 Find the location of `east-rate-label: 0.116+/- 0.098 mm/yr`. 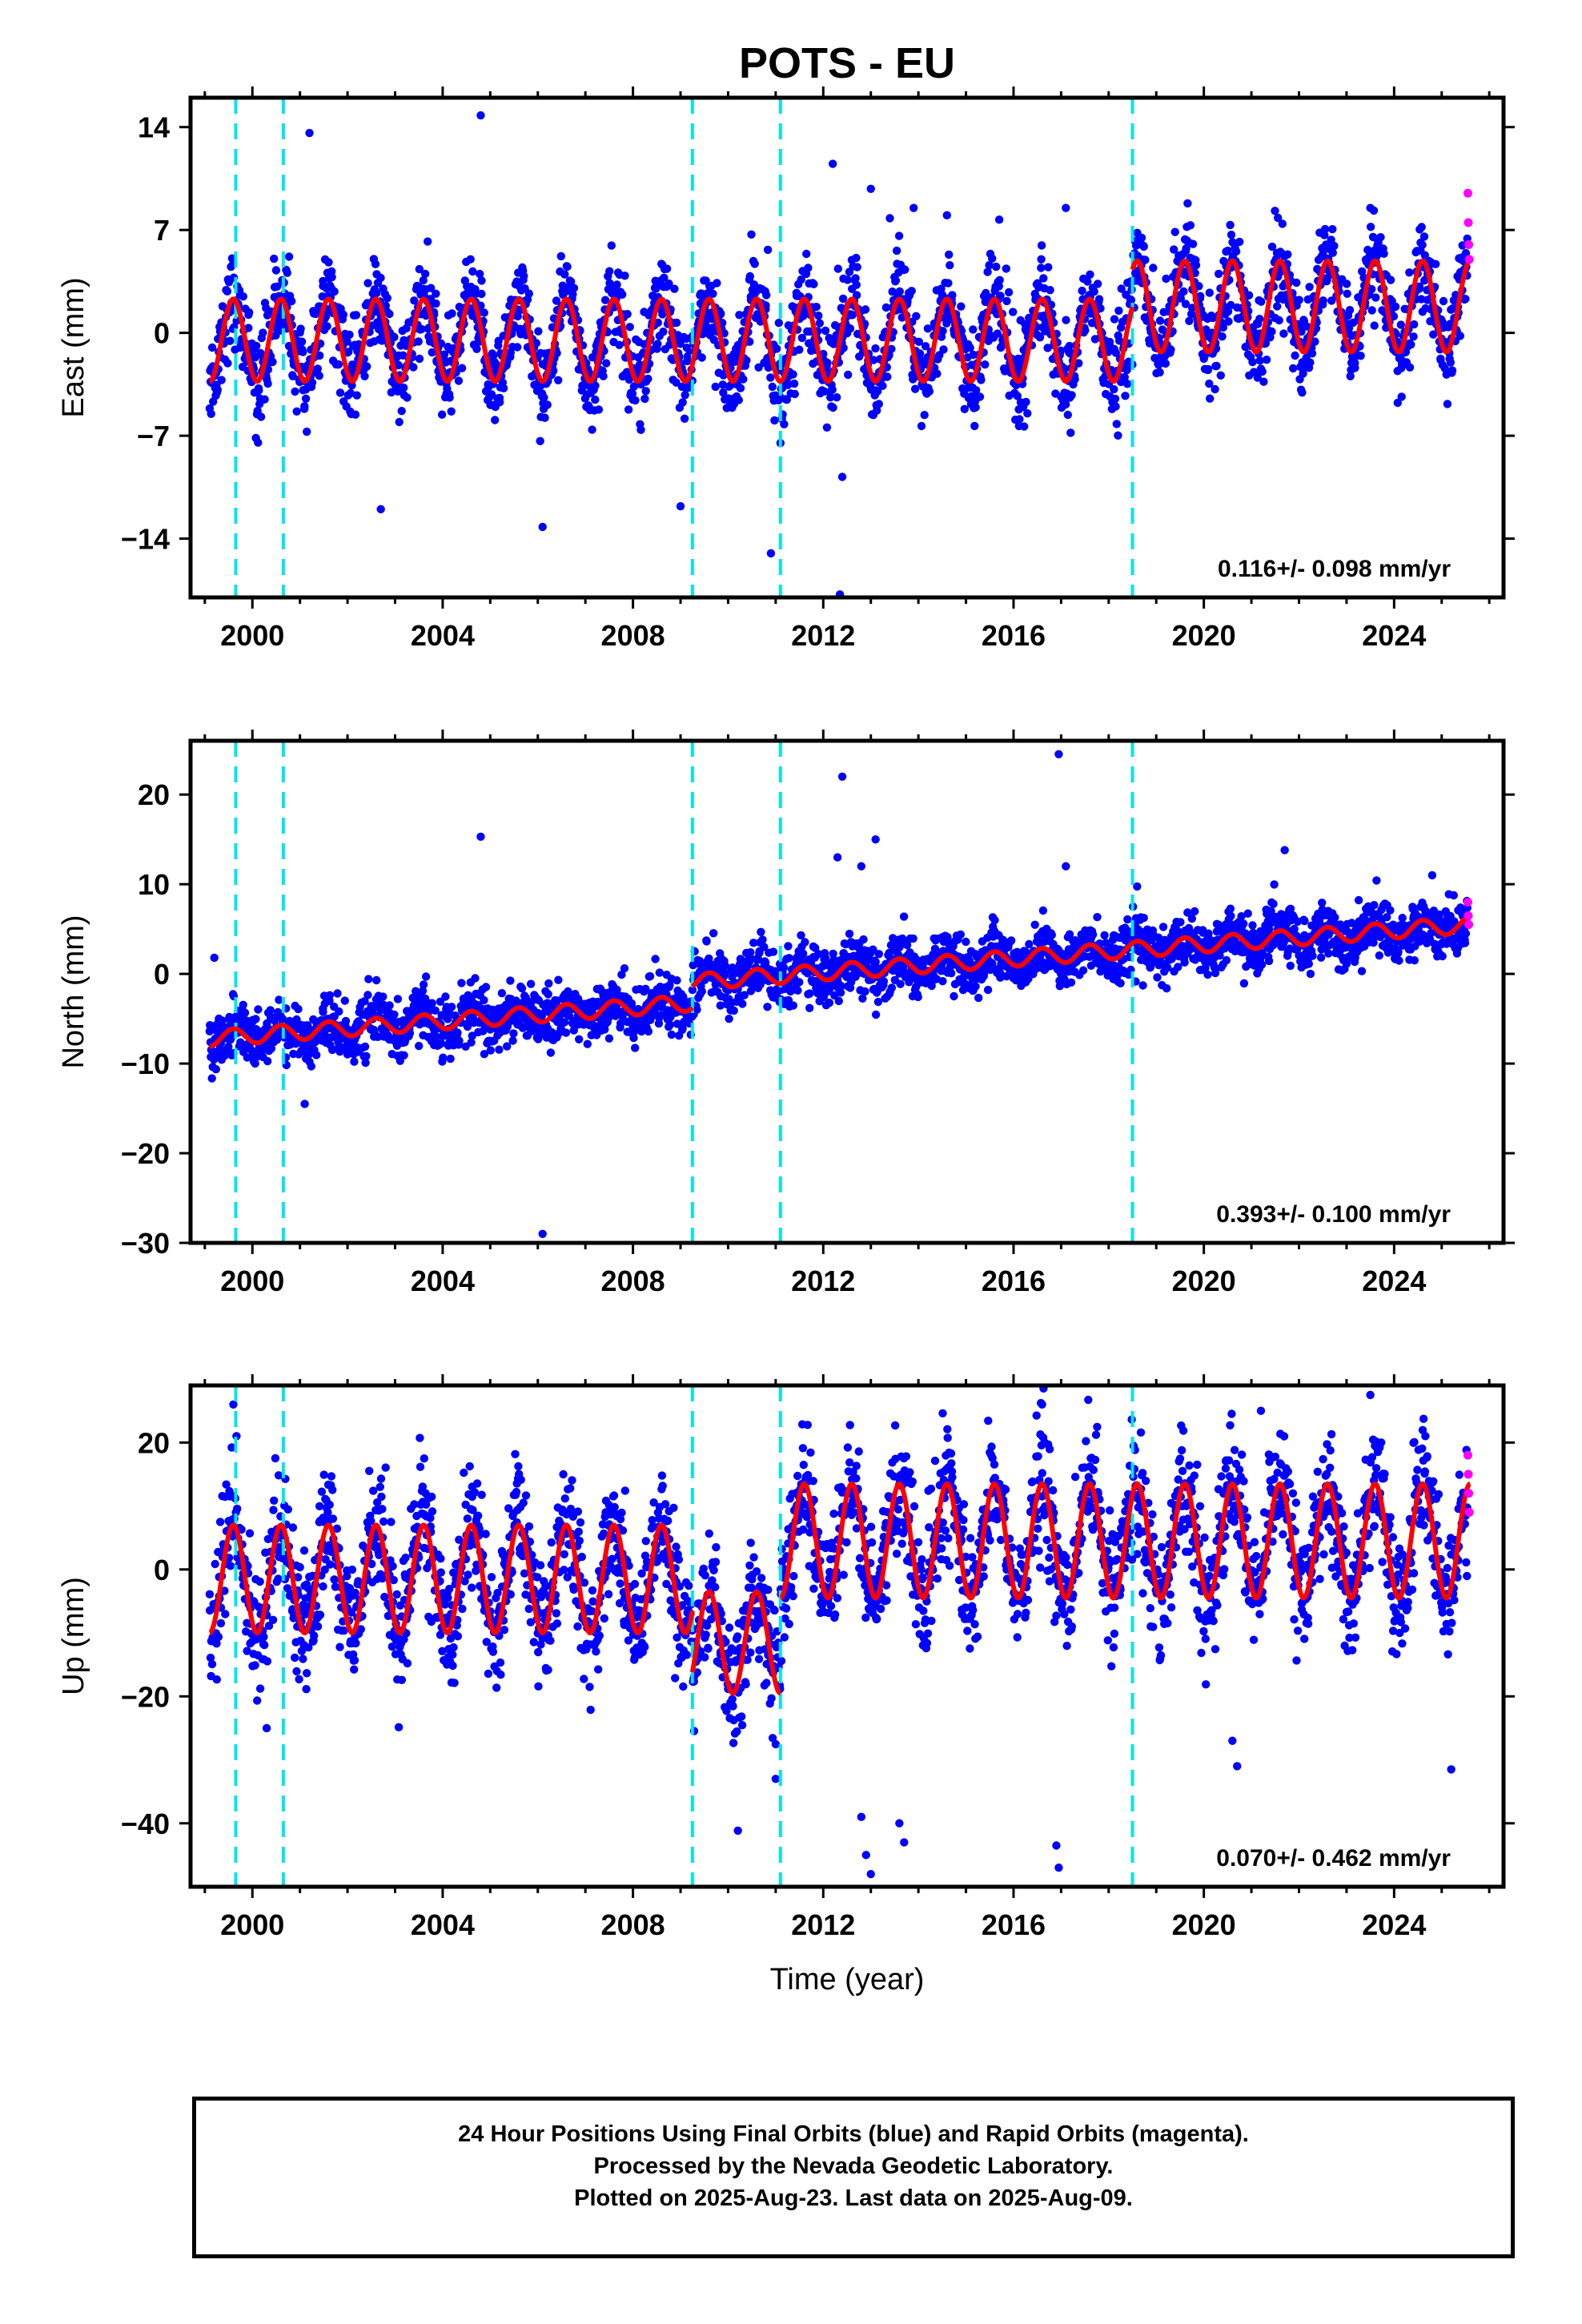

east-rate-label: 0.116+/- 0.098 mm/yr is located at coordinates (1334, 569).